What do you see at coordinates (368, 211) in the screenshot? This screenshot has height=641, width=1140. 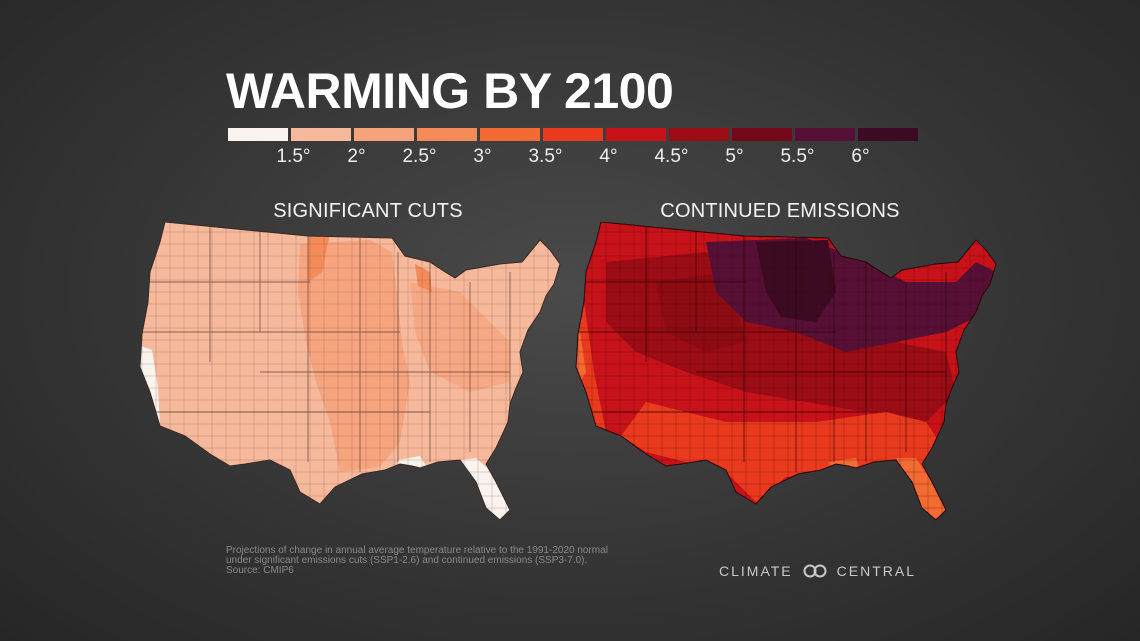 I see `left-map-title: SIGNIFICANT CUTS` at bounding box center [368, 211].